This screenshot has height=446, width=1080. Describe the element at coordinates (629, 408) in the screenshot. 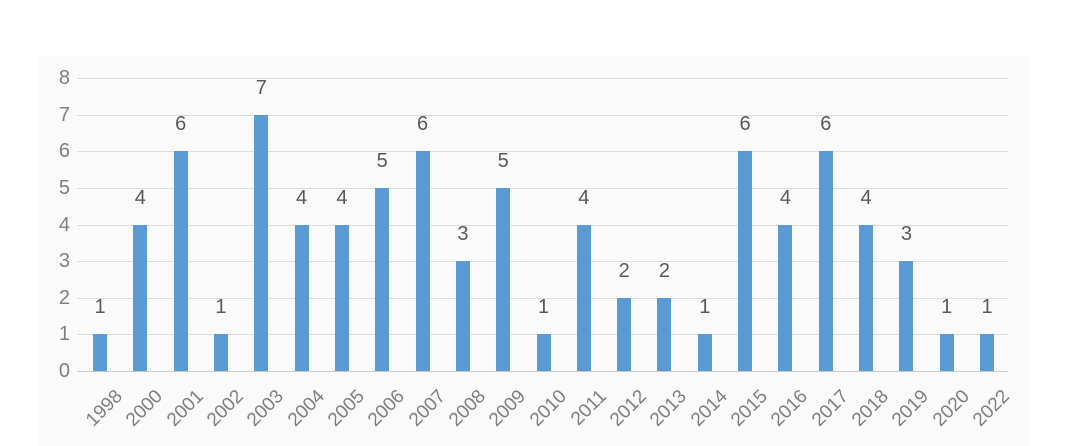

I see `x-axis-tick-label: 2012` at that location.